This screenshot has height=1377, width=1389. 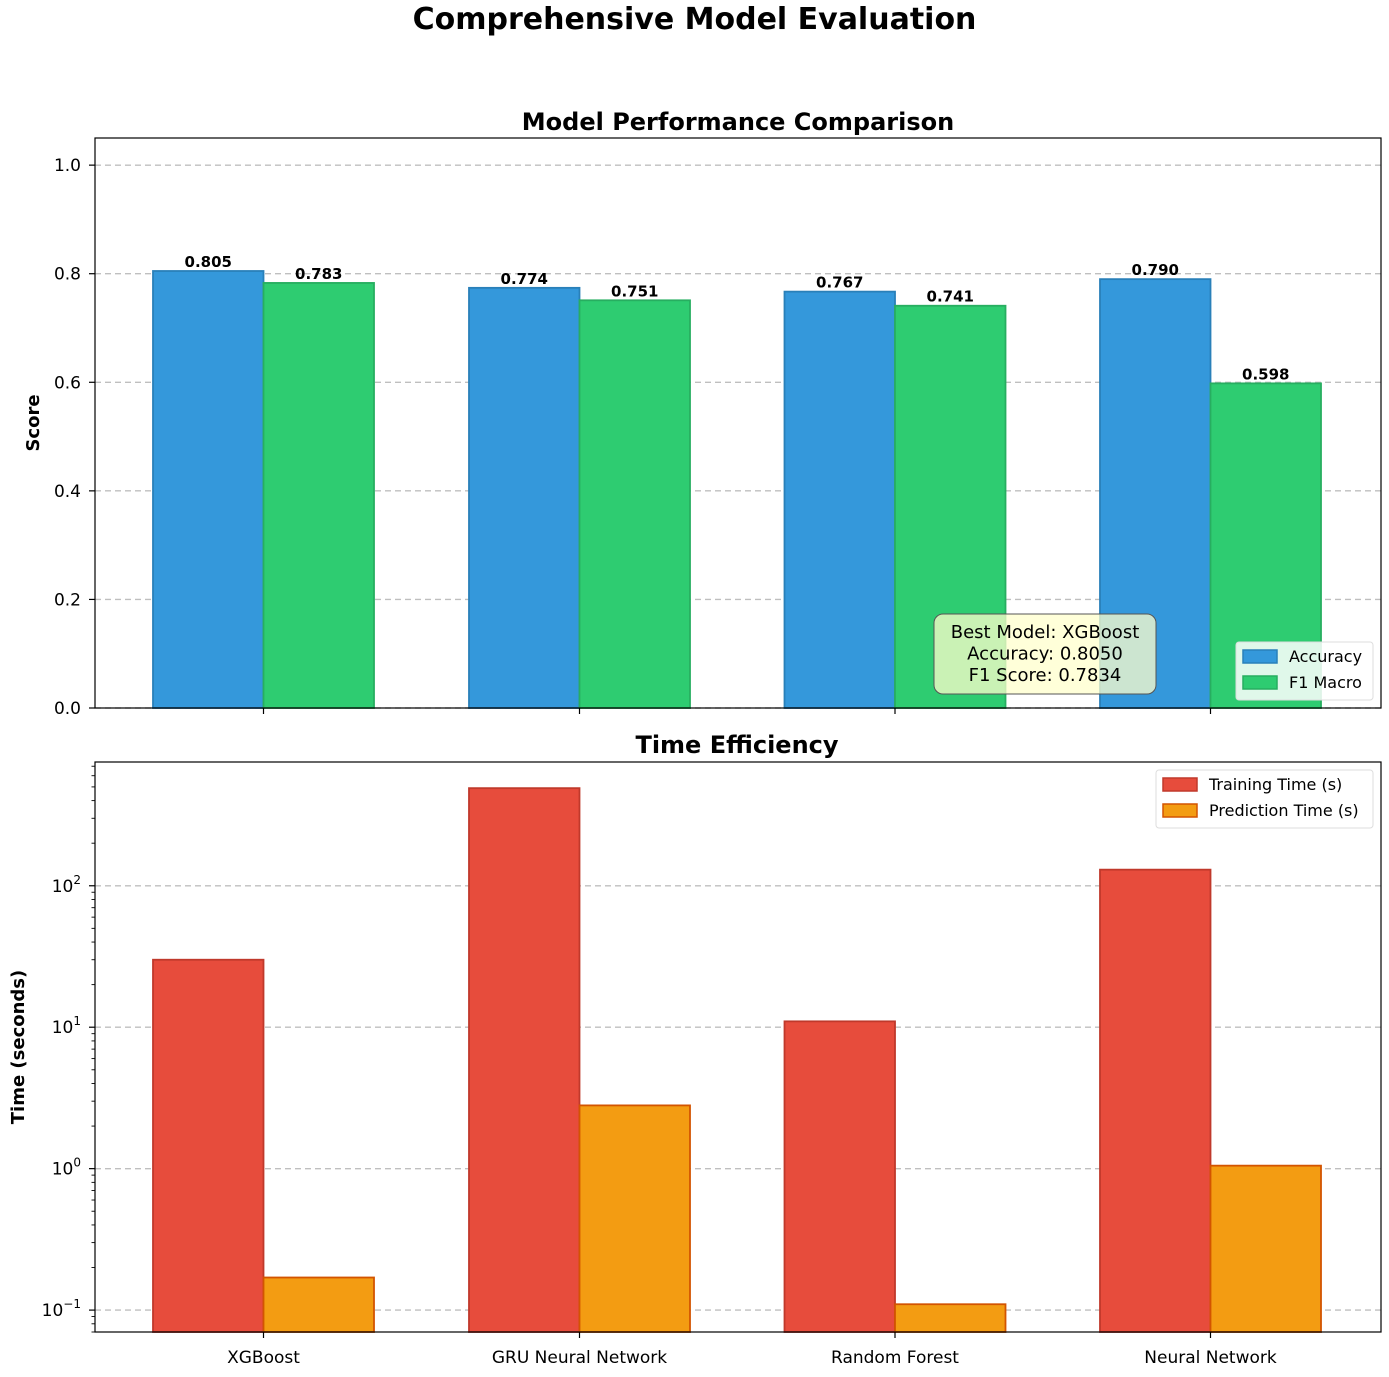 What do you see at coordinates (1155, 270) in the screenshot?
I see `bar-value-label: 0.790` at bounding box center [1155, 270].